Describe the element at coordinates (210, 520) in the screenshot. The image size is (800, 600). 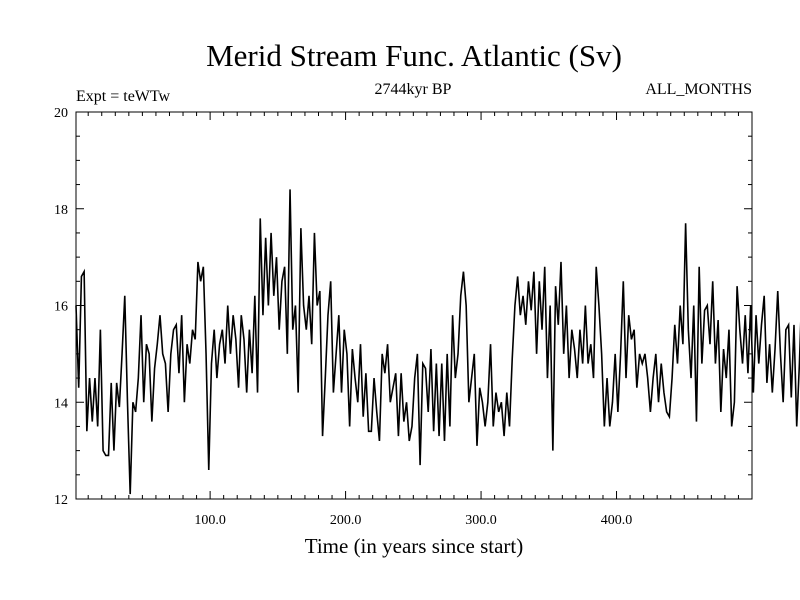
I see `x-tick-label: 100.0` at that location.